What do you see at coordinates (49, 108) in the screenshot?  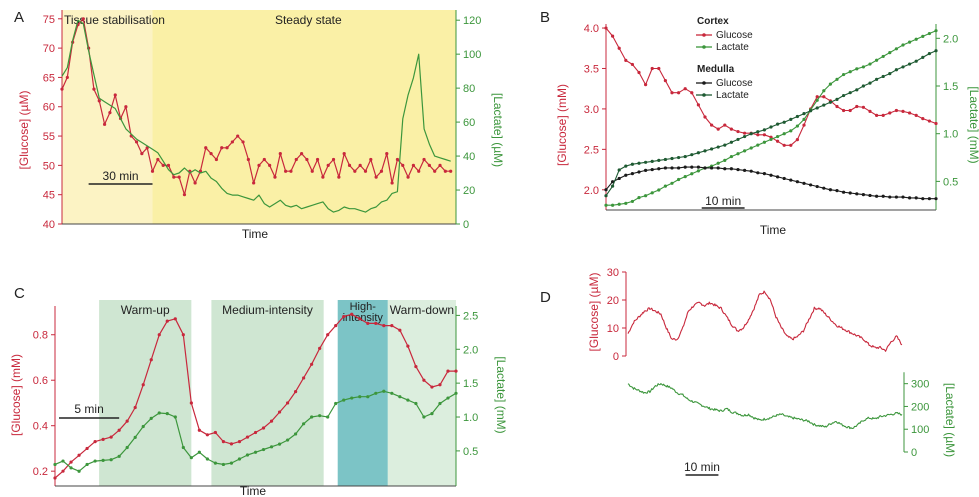 I see `y-tick-label: 60` at bounding box center [49, 108].